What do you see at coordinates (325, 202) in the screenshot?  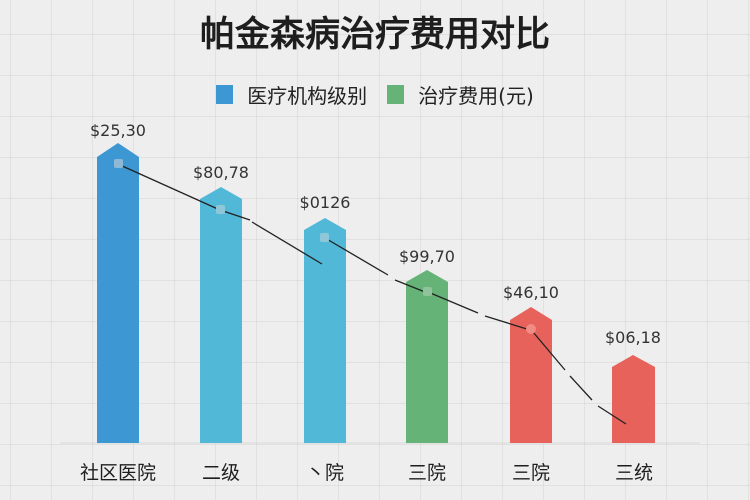 I see `value-label-3: $0126` at bounding box center [325, 202].